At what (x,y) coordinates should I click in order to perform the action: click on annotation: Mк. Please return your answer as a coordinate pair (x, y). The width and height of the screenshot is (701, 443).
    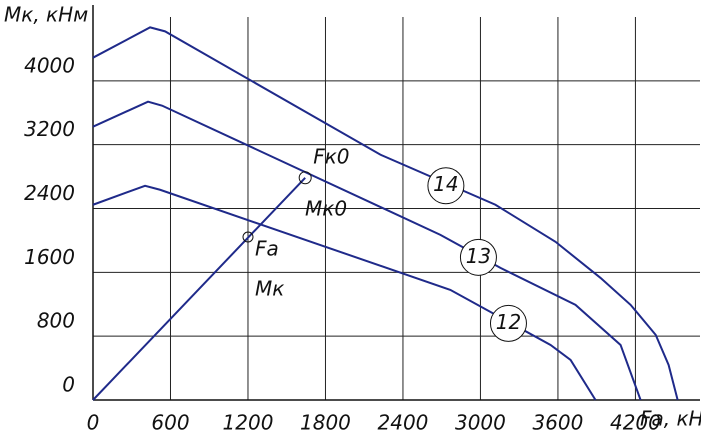
    Looking at the image, I should click on (269, 289).